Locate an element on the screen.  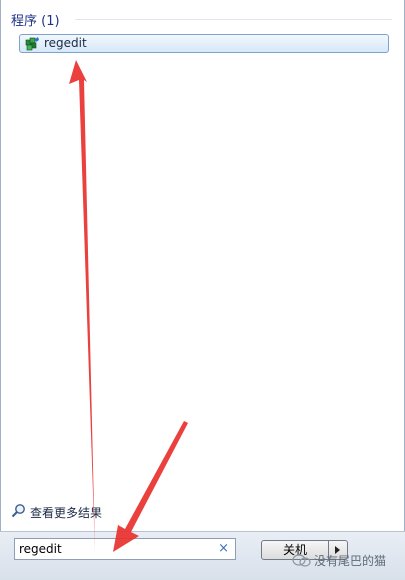
result-item-label: regedit is located at coordinates (65, 43).